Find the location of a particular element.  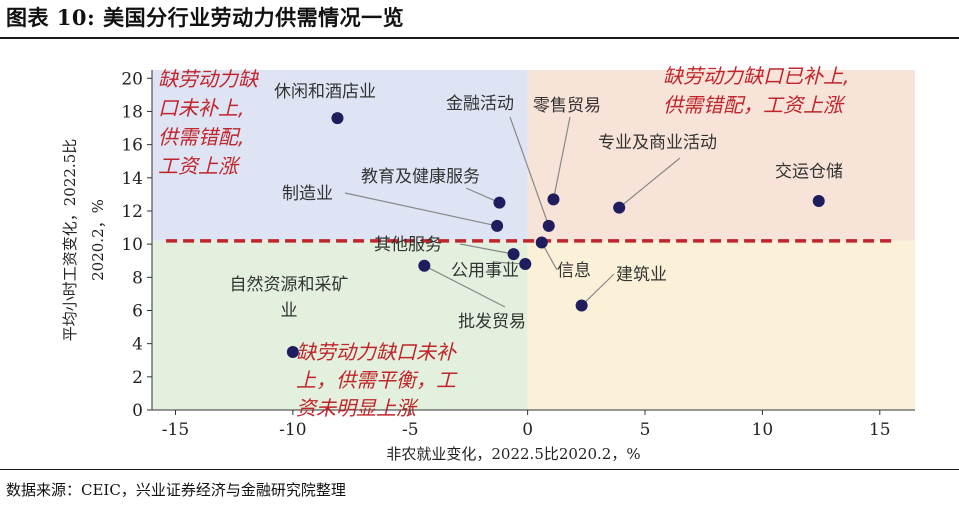

annotation-top-left: 工资上涨 is located at coordinates (199, 166).